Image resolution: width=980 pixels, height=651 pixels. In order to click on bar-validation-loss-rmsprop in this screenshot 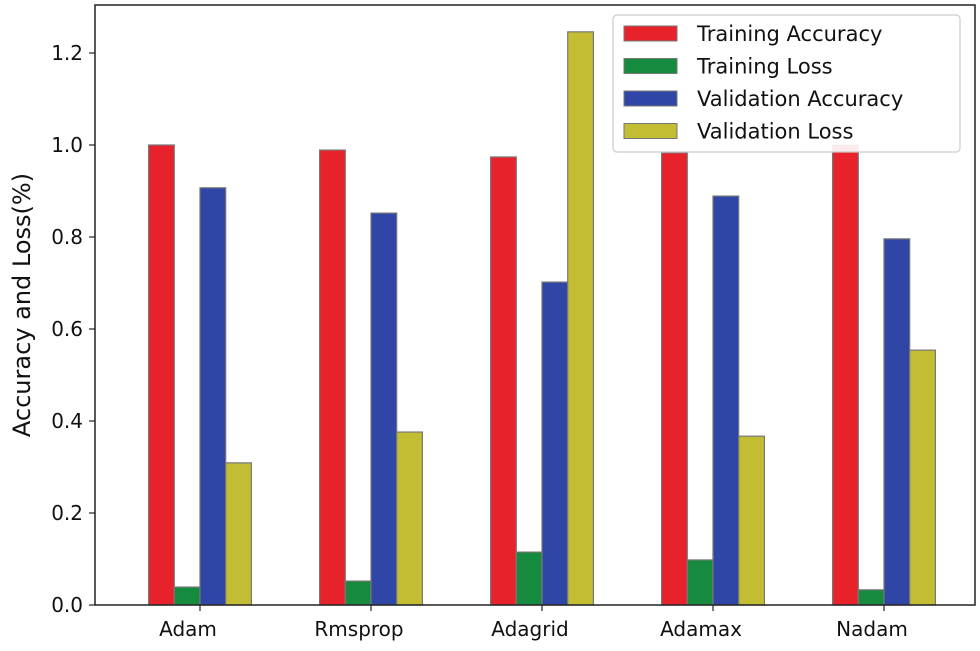, I will do `click(410, 518)`.